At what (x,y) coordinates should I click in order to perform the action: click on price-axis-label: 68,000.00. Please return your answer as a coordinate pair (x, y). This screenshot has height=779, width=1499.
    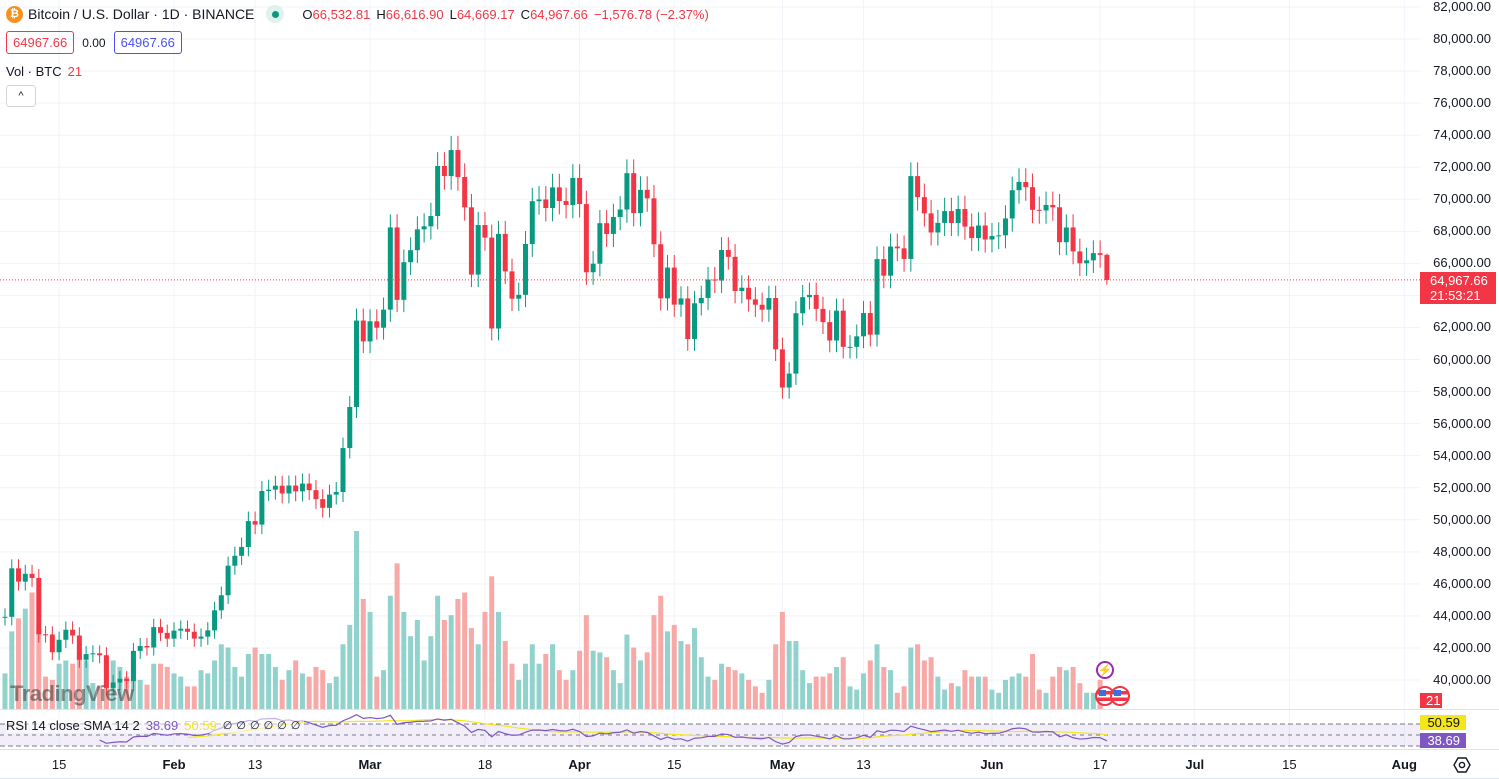
    Looking at the image, I should click on (1462, 231).